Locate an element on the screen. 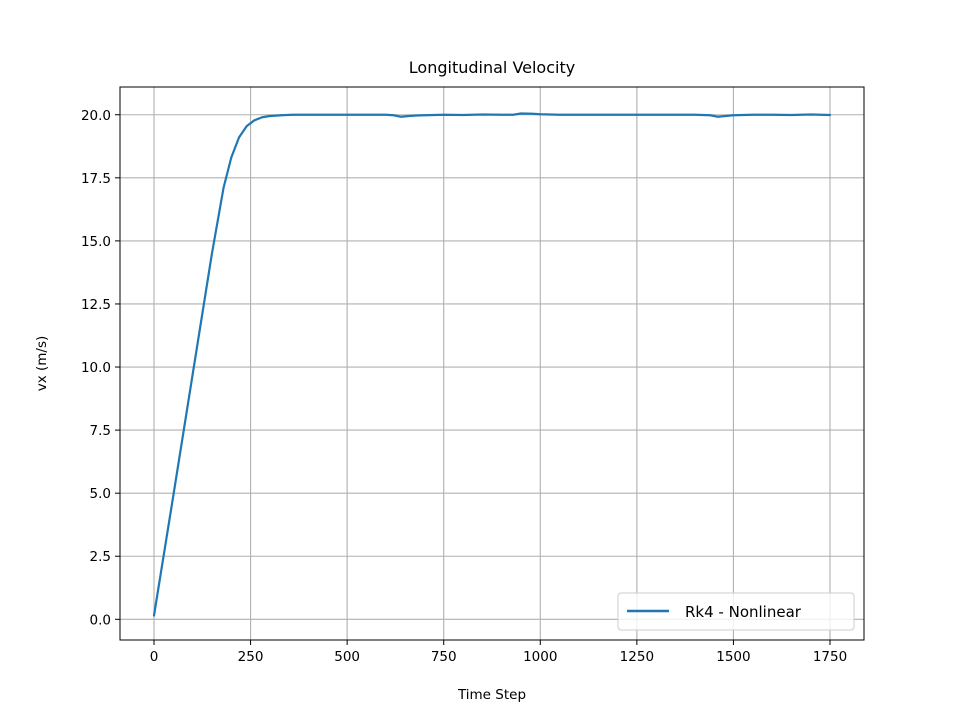  legend: Rk4 - Nonlinear is located at coordinates (736, 611).